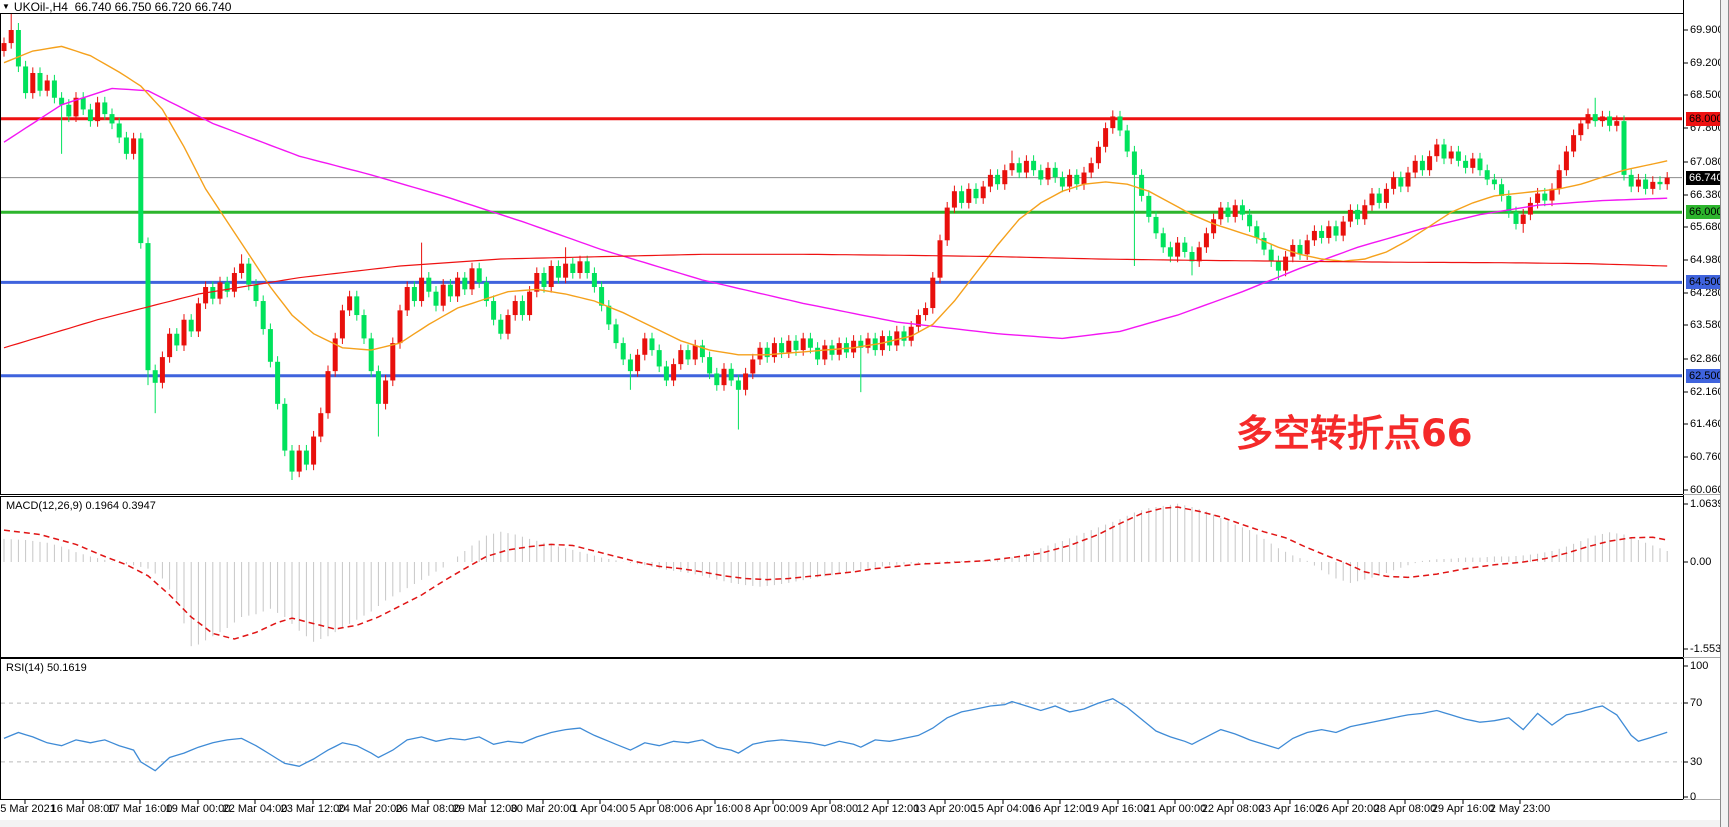 The width and height of the screenshot is (1729, 827). What do you see at coordinates (1707, 359) in the screenshot?
I see `price-axis-label: 62.860` at bounding box center [1707, 359].